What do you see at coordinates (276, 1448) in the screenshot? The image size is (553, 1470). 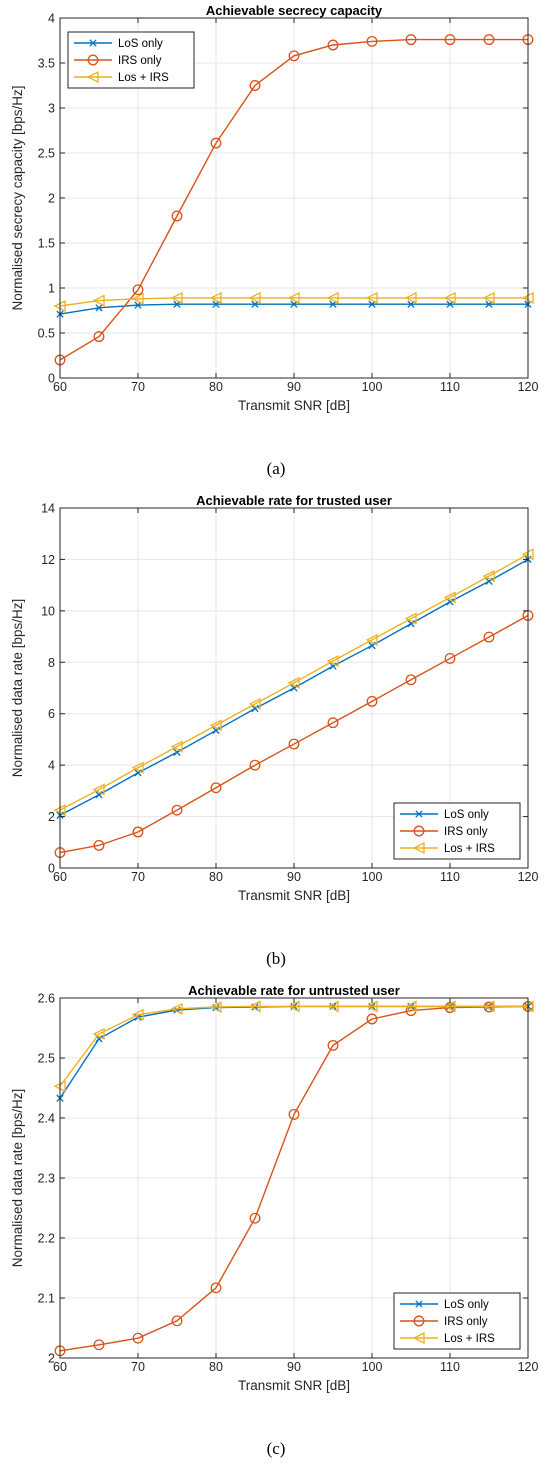 I see `figure-caption: (c)` at bounding box center [276, 1448].